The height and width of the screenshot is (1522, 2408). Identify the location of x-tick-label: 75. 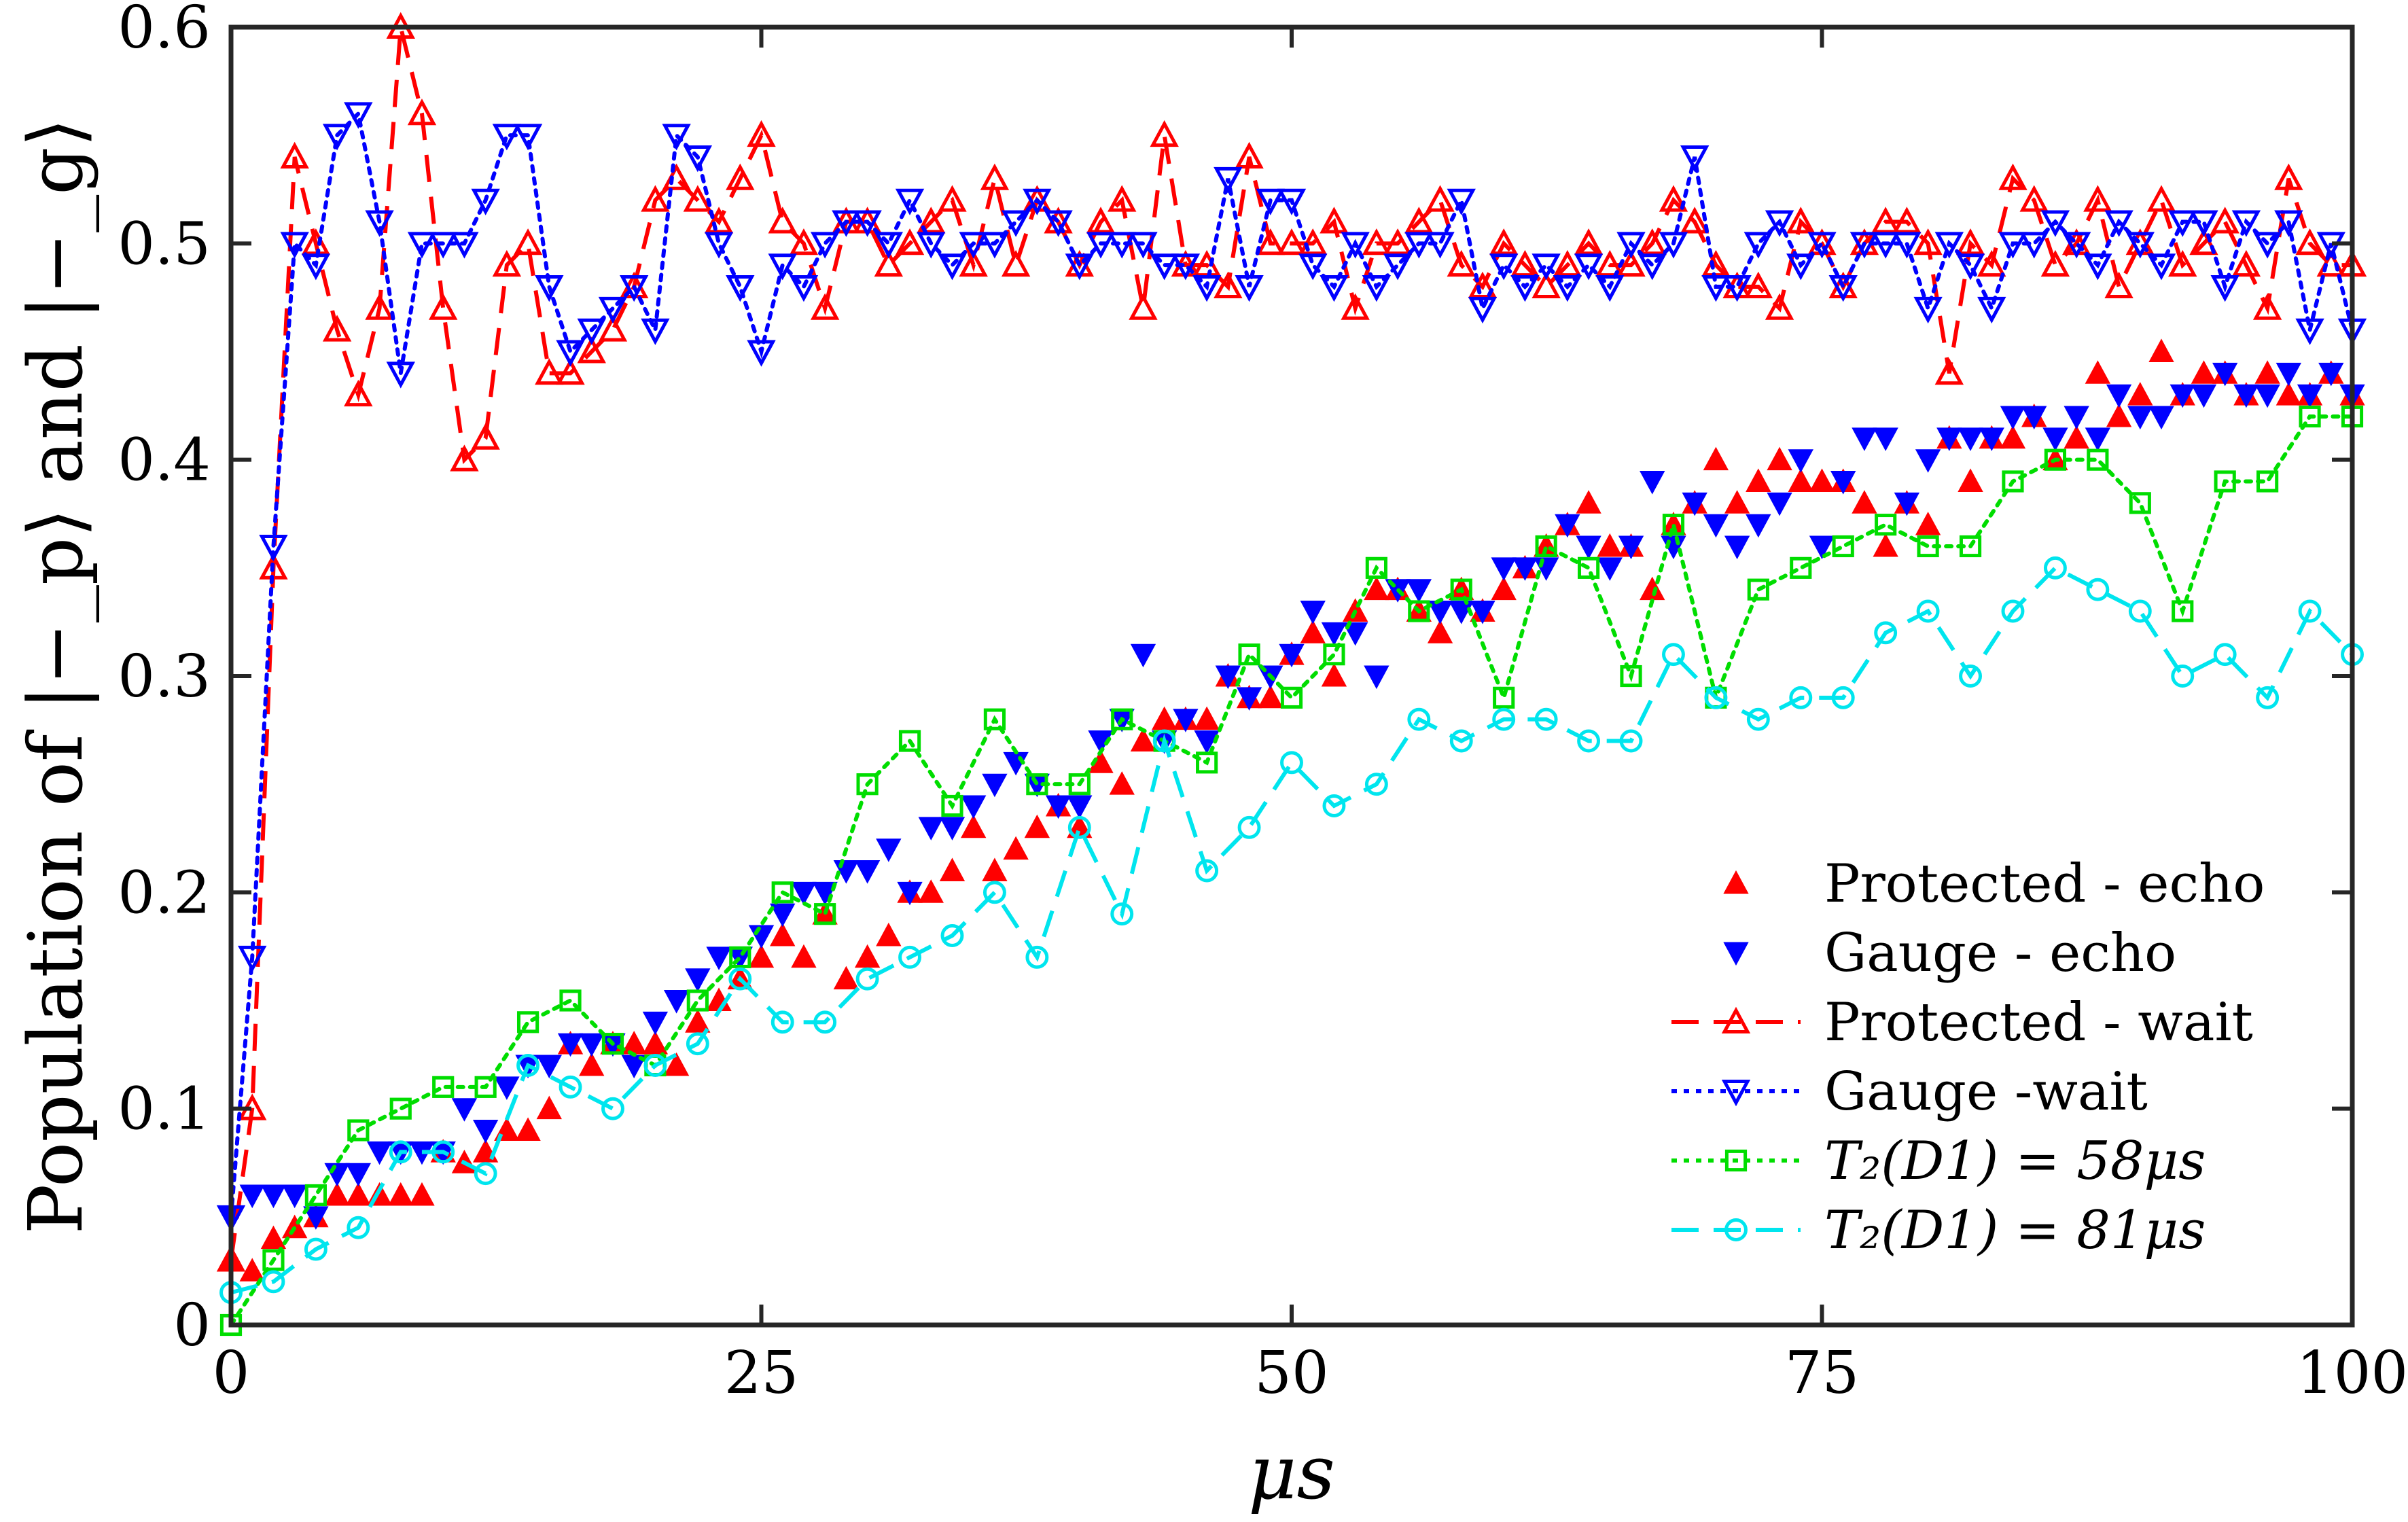
(1822, 1373).